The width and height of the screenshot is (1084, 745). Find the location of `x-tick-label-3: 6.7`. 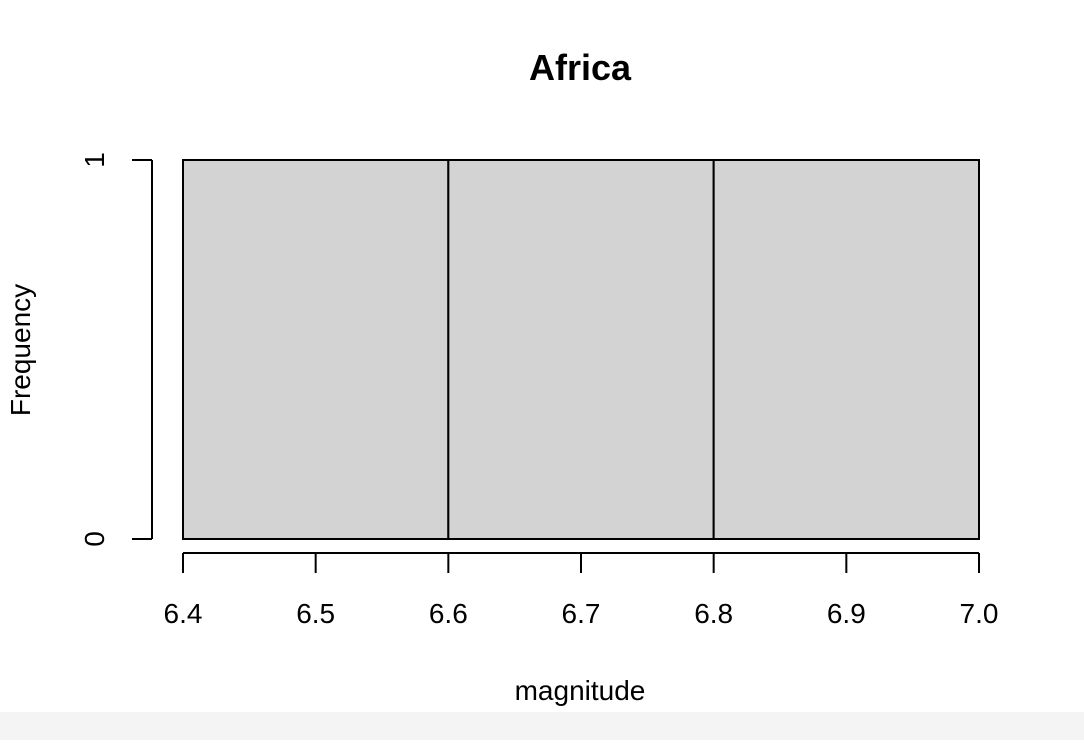

x-tick-label-3: 6.7 is located at coordinates (581, 613).